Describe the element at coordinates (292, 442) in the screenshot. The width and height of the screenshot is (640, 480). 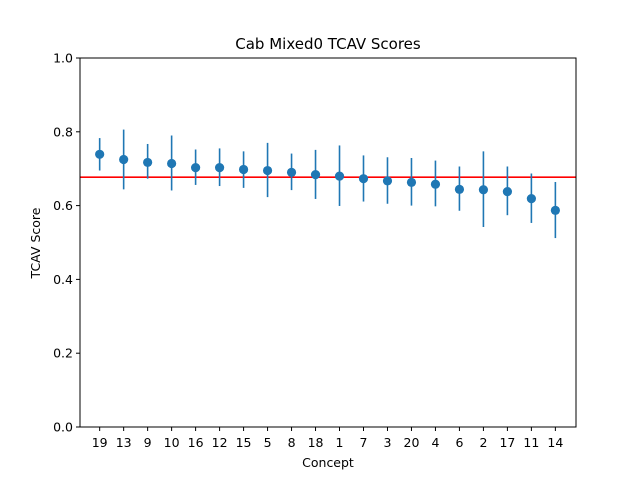
I see `x-tick-label: 8` at that location.